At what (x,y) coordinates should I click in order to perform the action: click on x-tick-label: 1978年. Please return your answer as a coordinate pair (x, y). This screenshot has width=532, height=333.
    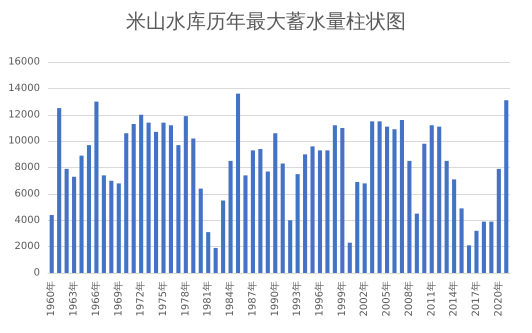
    Looking at the image, I should click on (185, 298).